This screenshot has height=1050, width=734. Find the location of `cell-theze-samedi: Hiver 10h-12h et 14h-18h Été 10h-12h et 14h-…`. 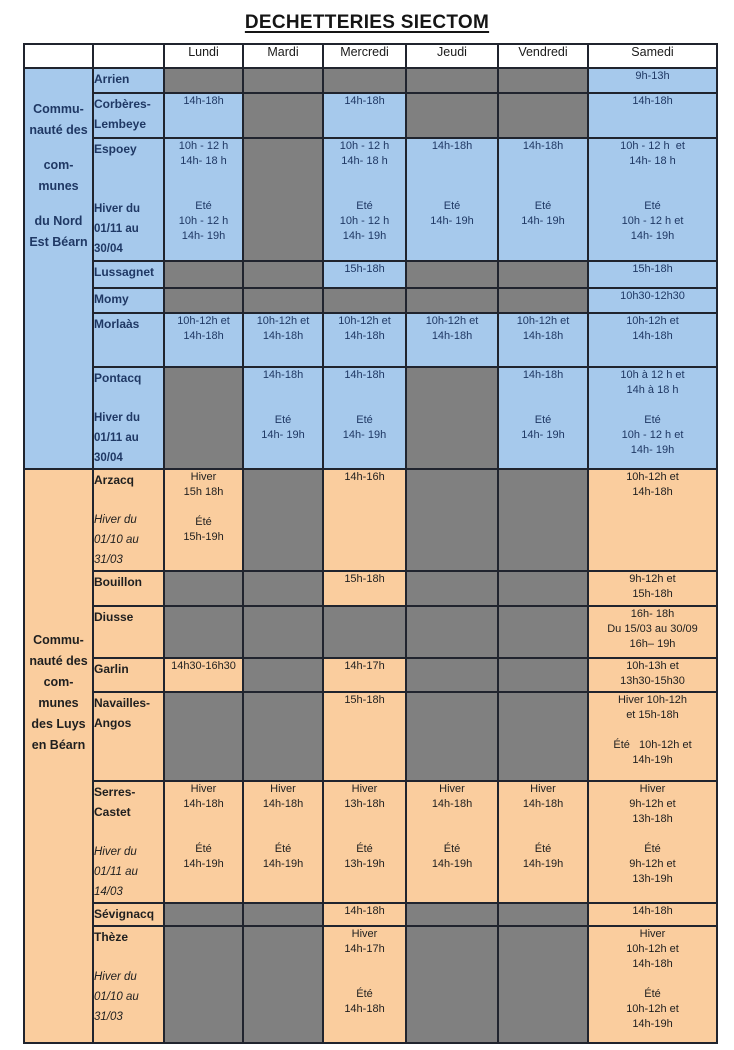

cell-theze-samedi: Hiver 10h-12h et 14h-18h Été 10h-12h et 14h-… is located at coordinates (652, 984).